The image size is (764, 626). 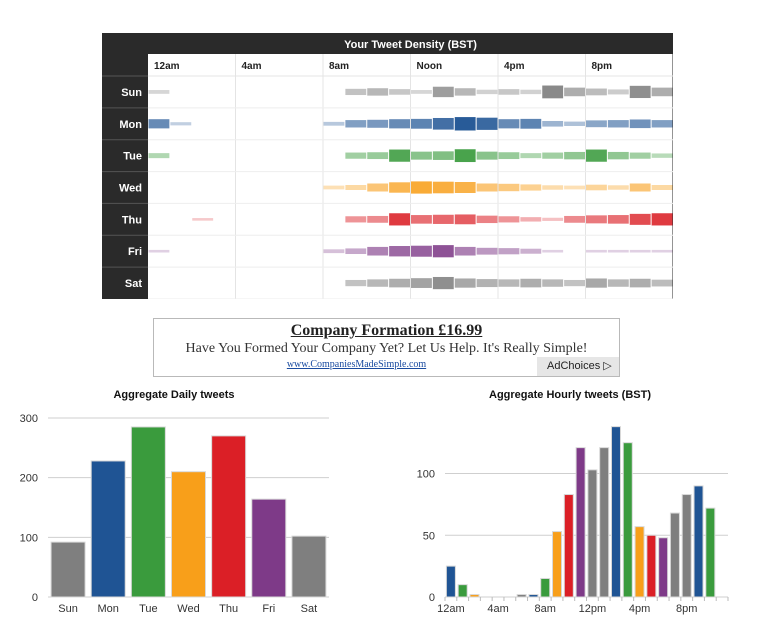 I want to click on heatmap-x-tick-label: Noon, so click(x=430, y=66).